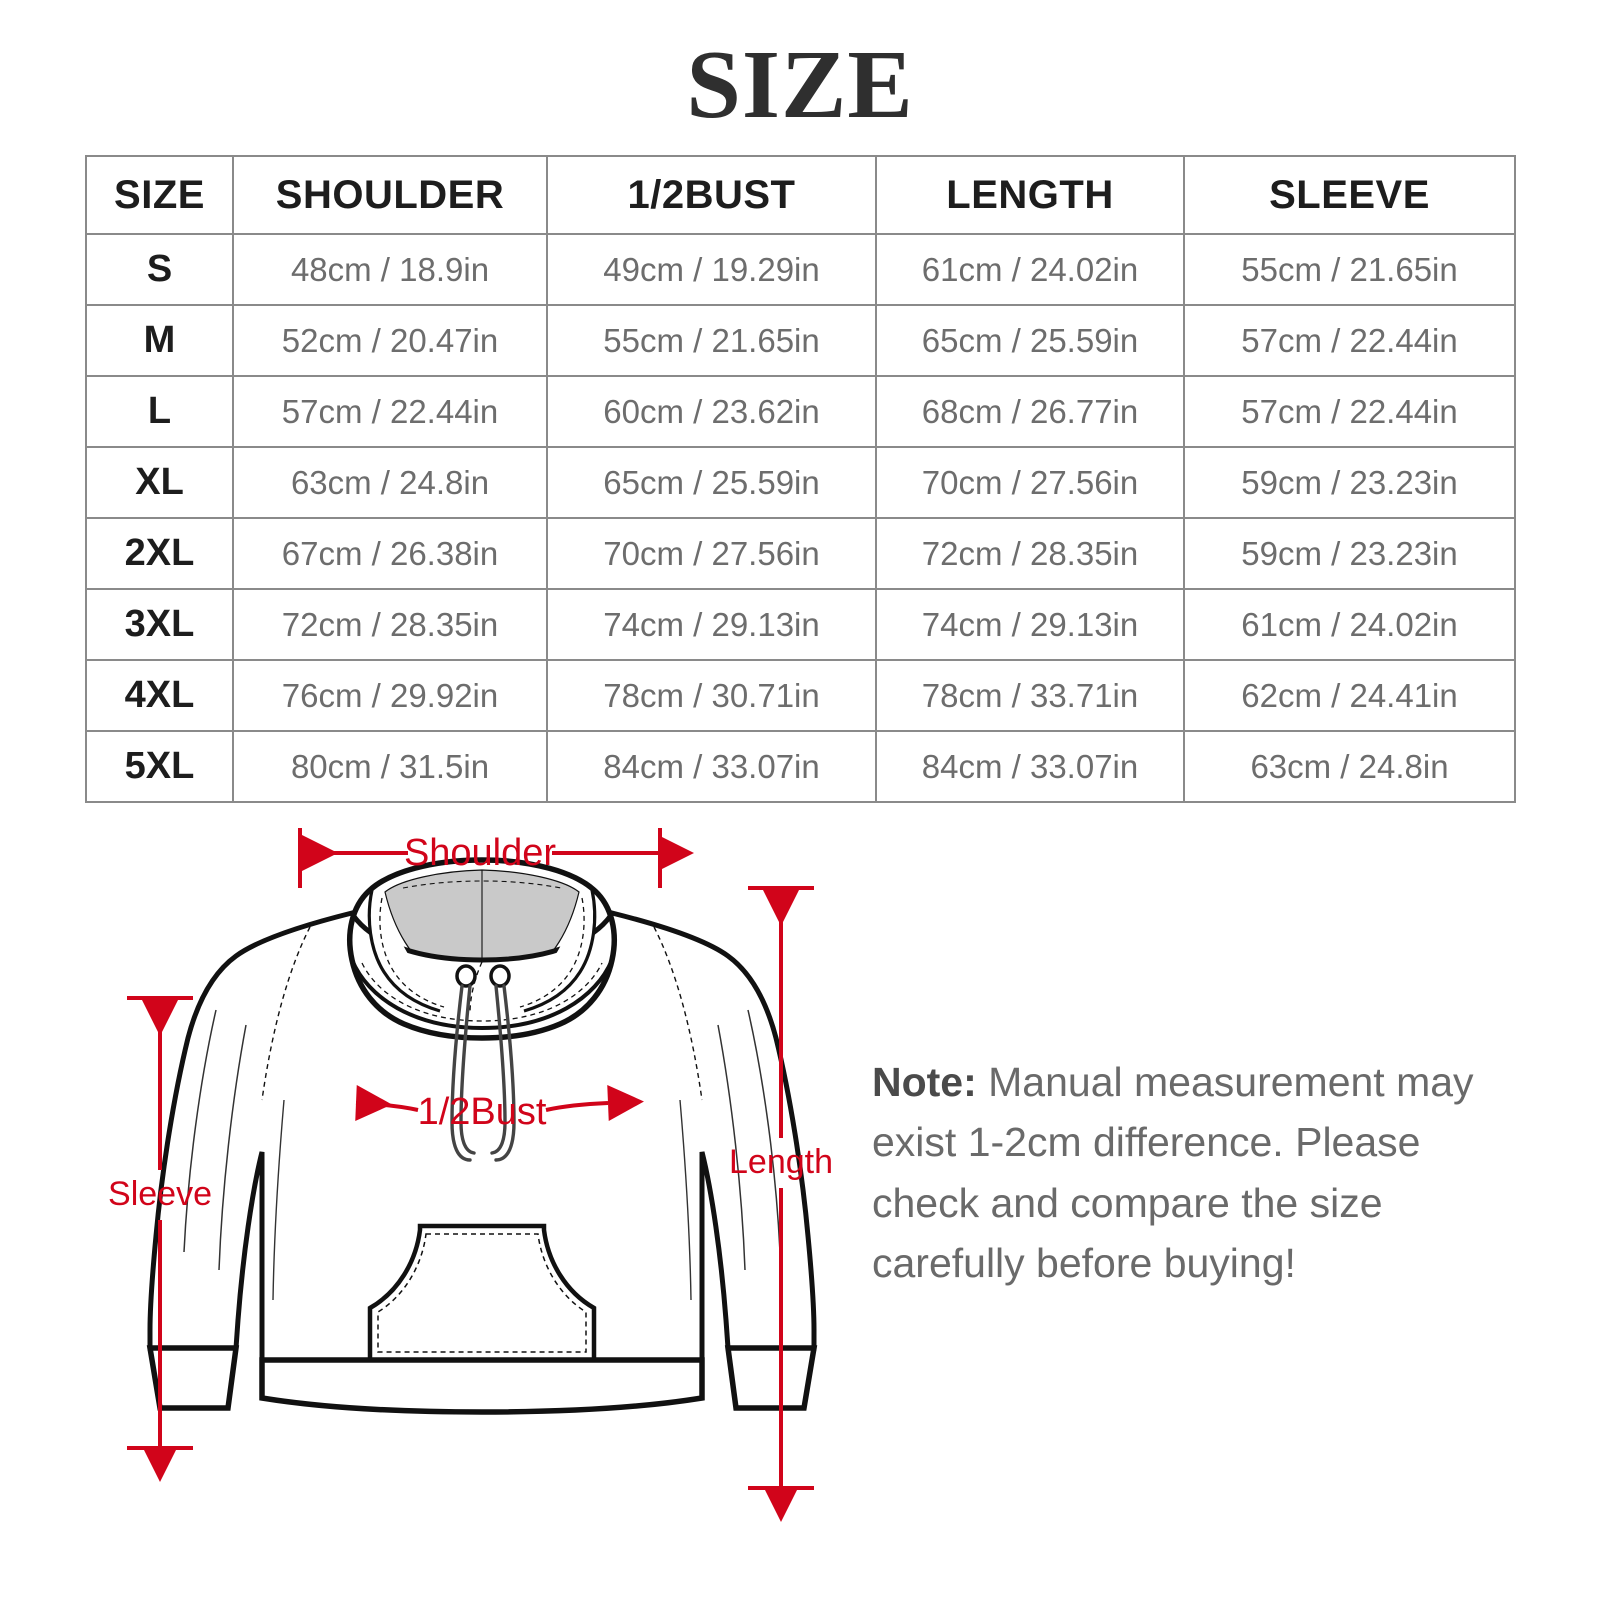 Image resolution: width=1600 pixels, height=1600 pixels. I want to click on cell-shoulder: 57cm / 22.44in, so click(390, 411).